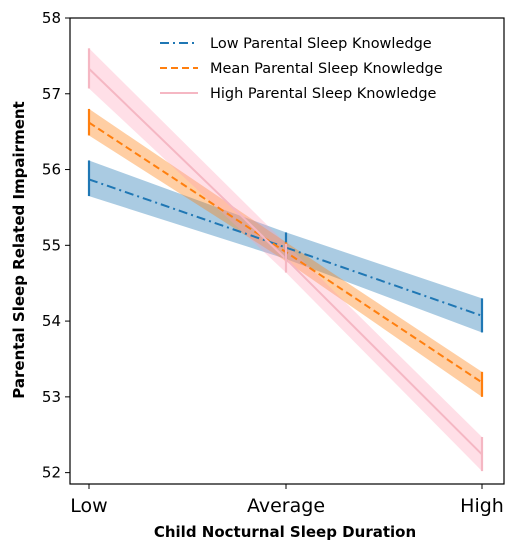 The width and height of the screenshot is (513, 550). Describe the element at coordinates (88, 506) in the screenshot. I see `x-tick-label: Low` at that location.